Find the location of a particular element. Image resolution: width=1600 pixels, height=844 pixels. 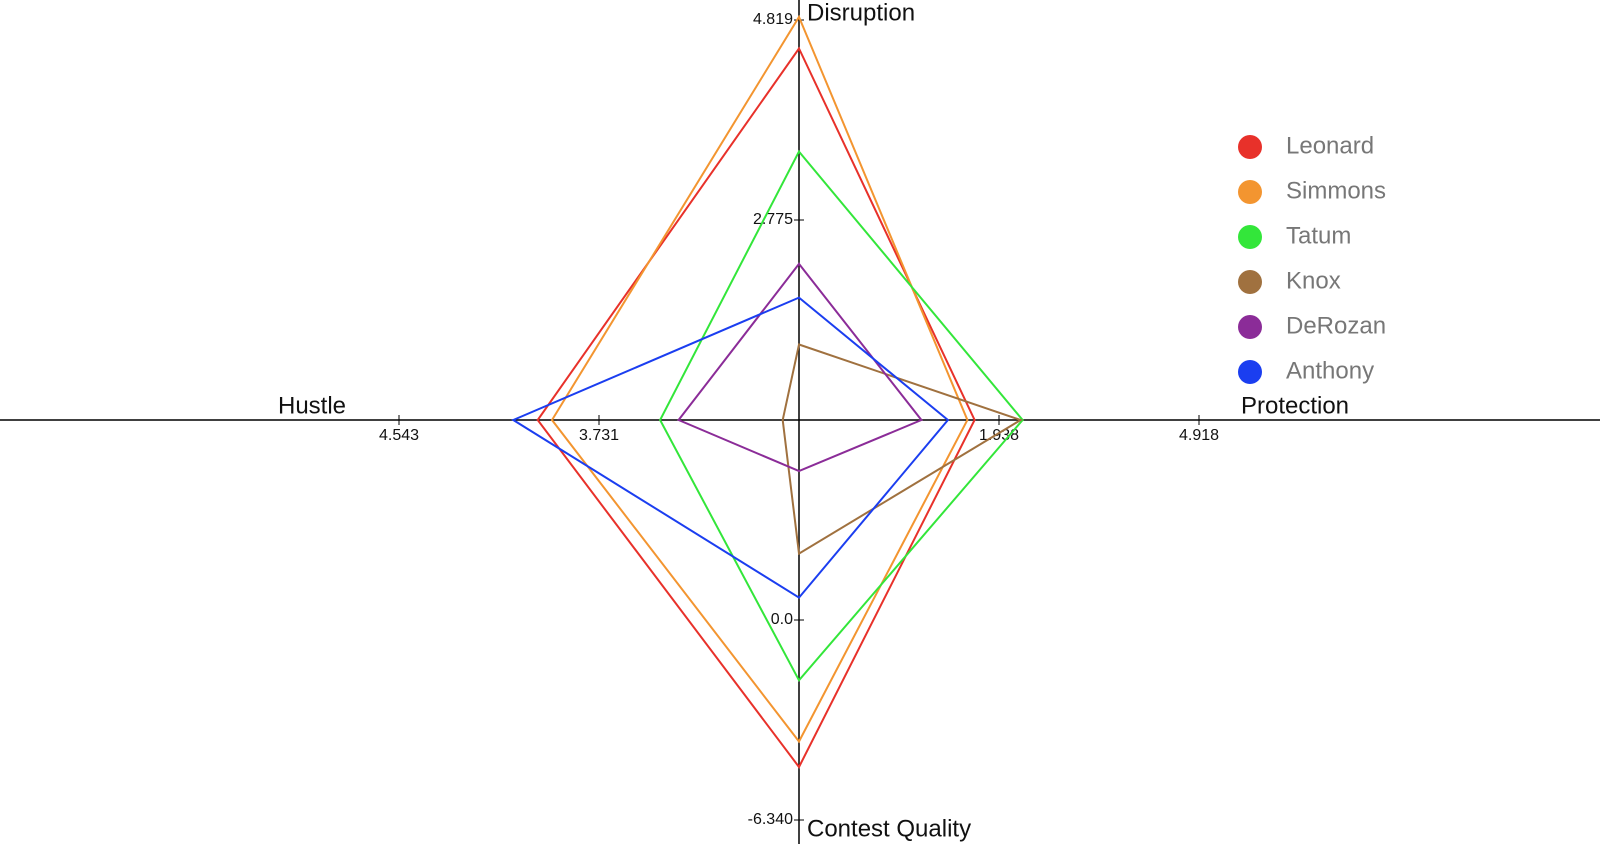

tick-label: 4.543 is located at coordinates (399, 435).